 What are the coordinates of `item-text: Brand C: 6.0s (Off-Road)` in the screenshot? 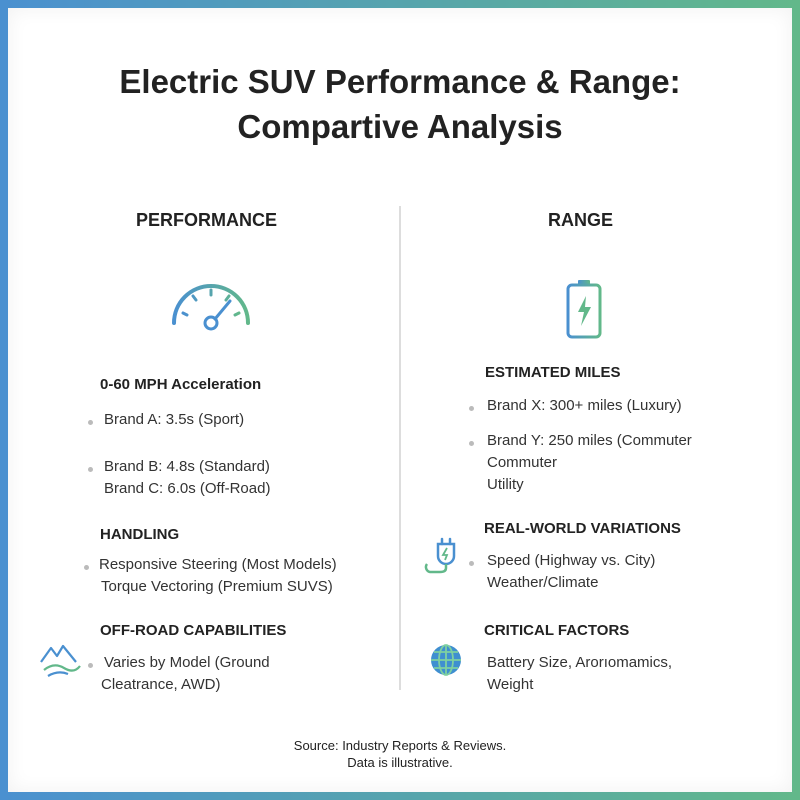 It's located at (187, 488).